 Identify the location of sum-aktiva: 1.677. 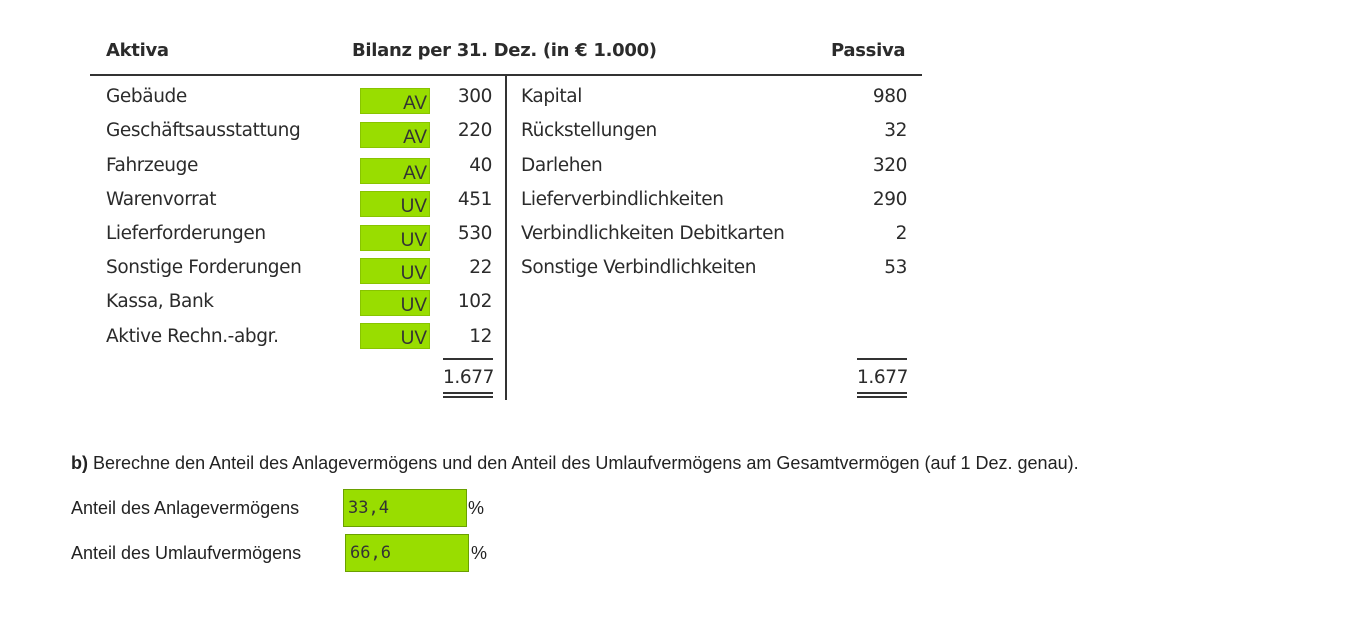
(468, 377).